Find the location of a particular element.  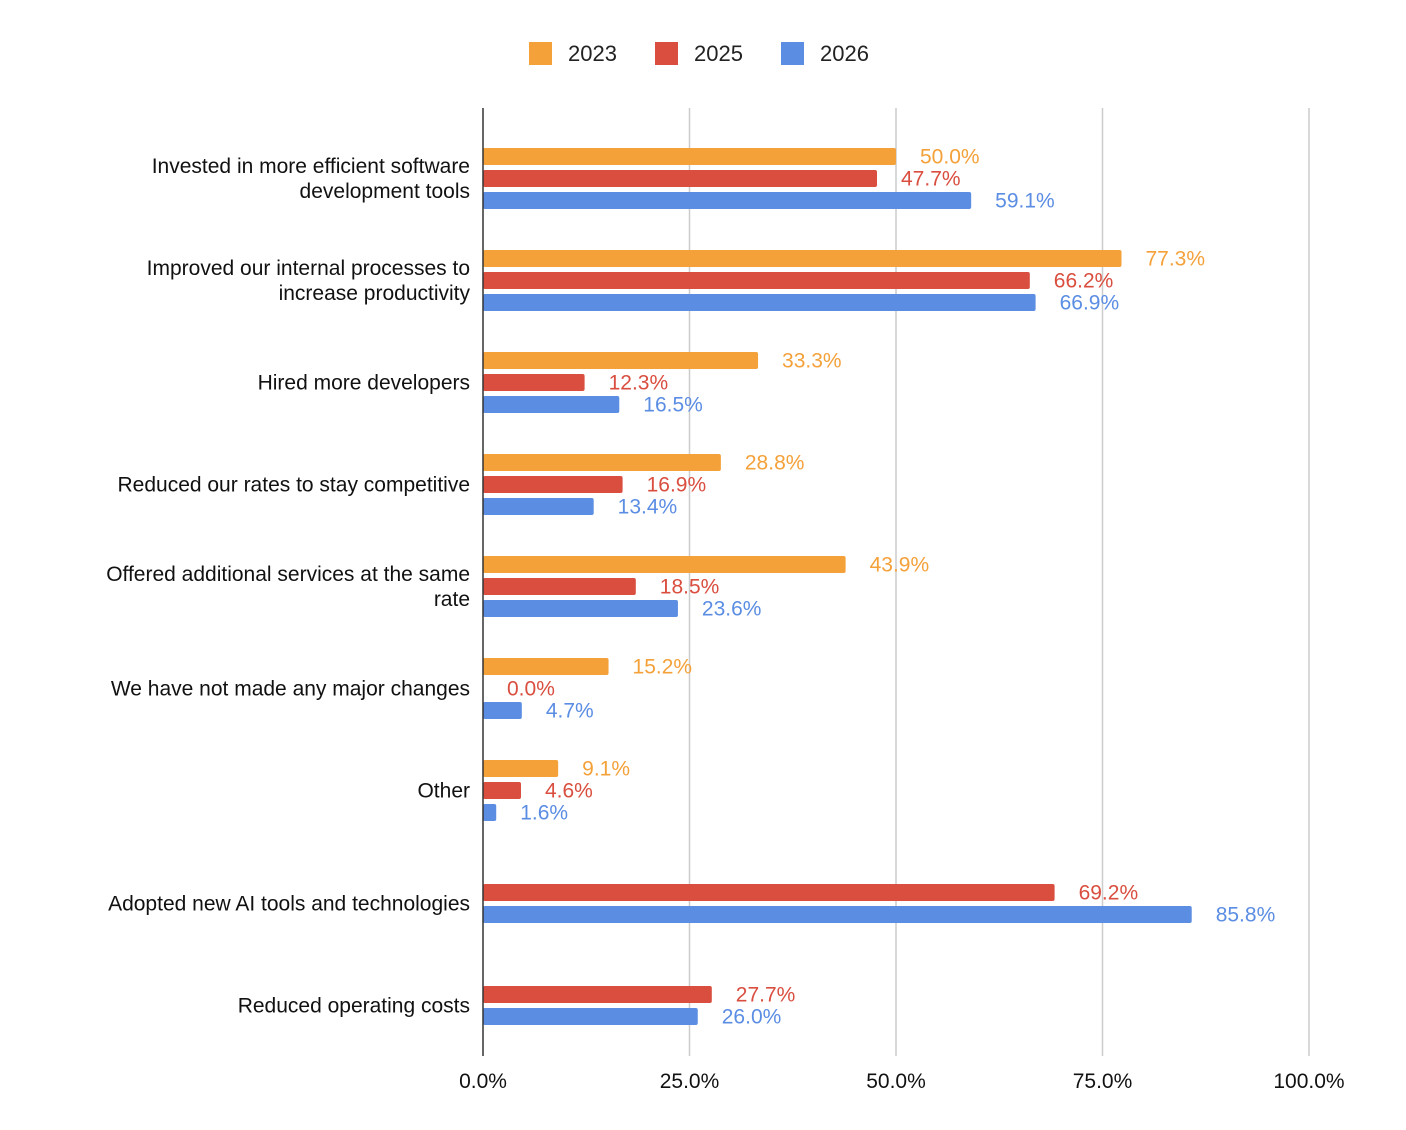

category-label-5: We have not made any major changes is located at coordinates (290, 689).